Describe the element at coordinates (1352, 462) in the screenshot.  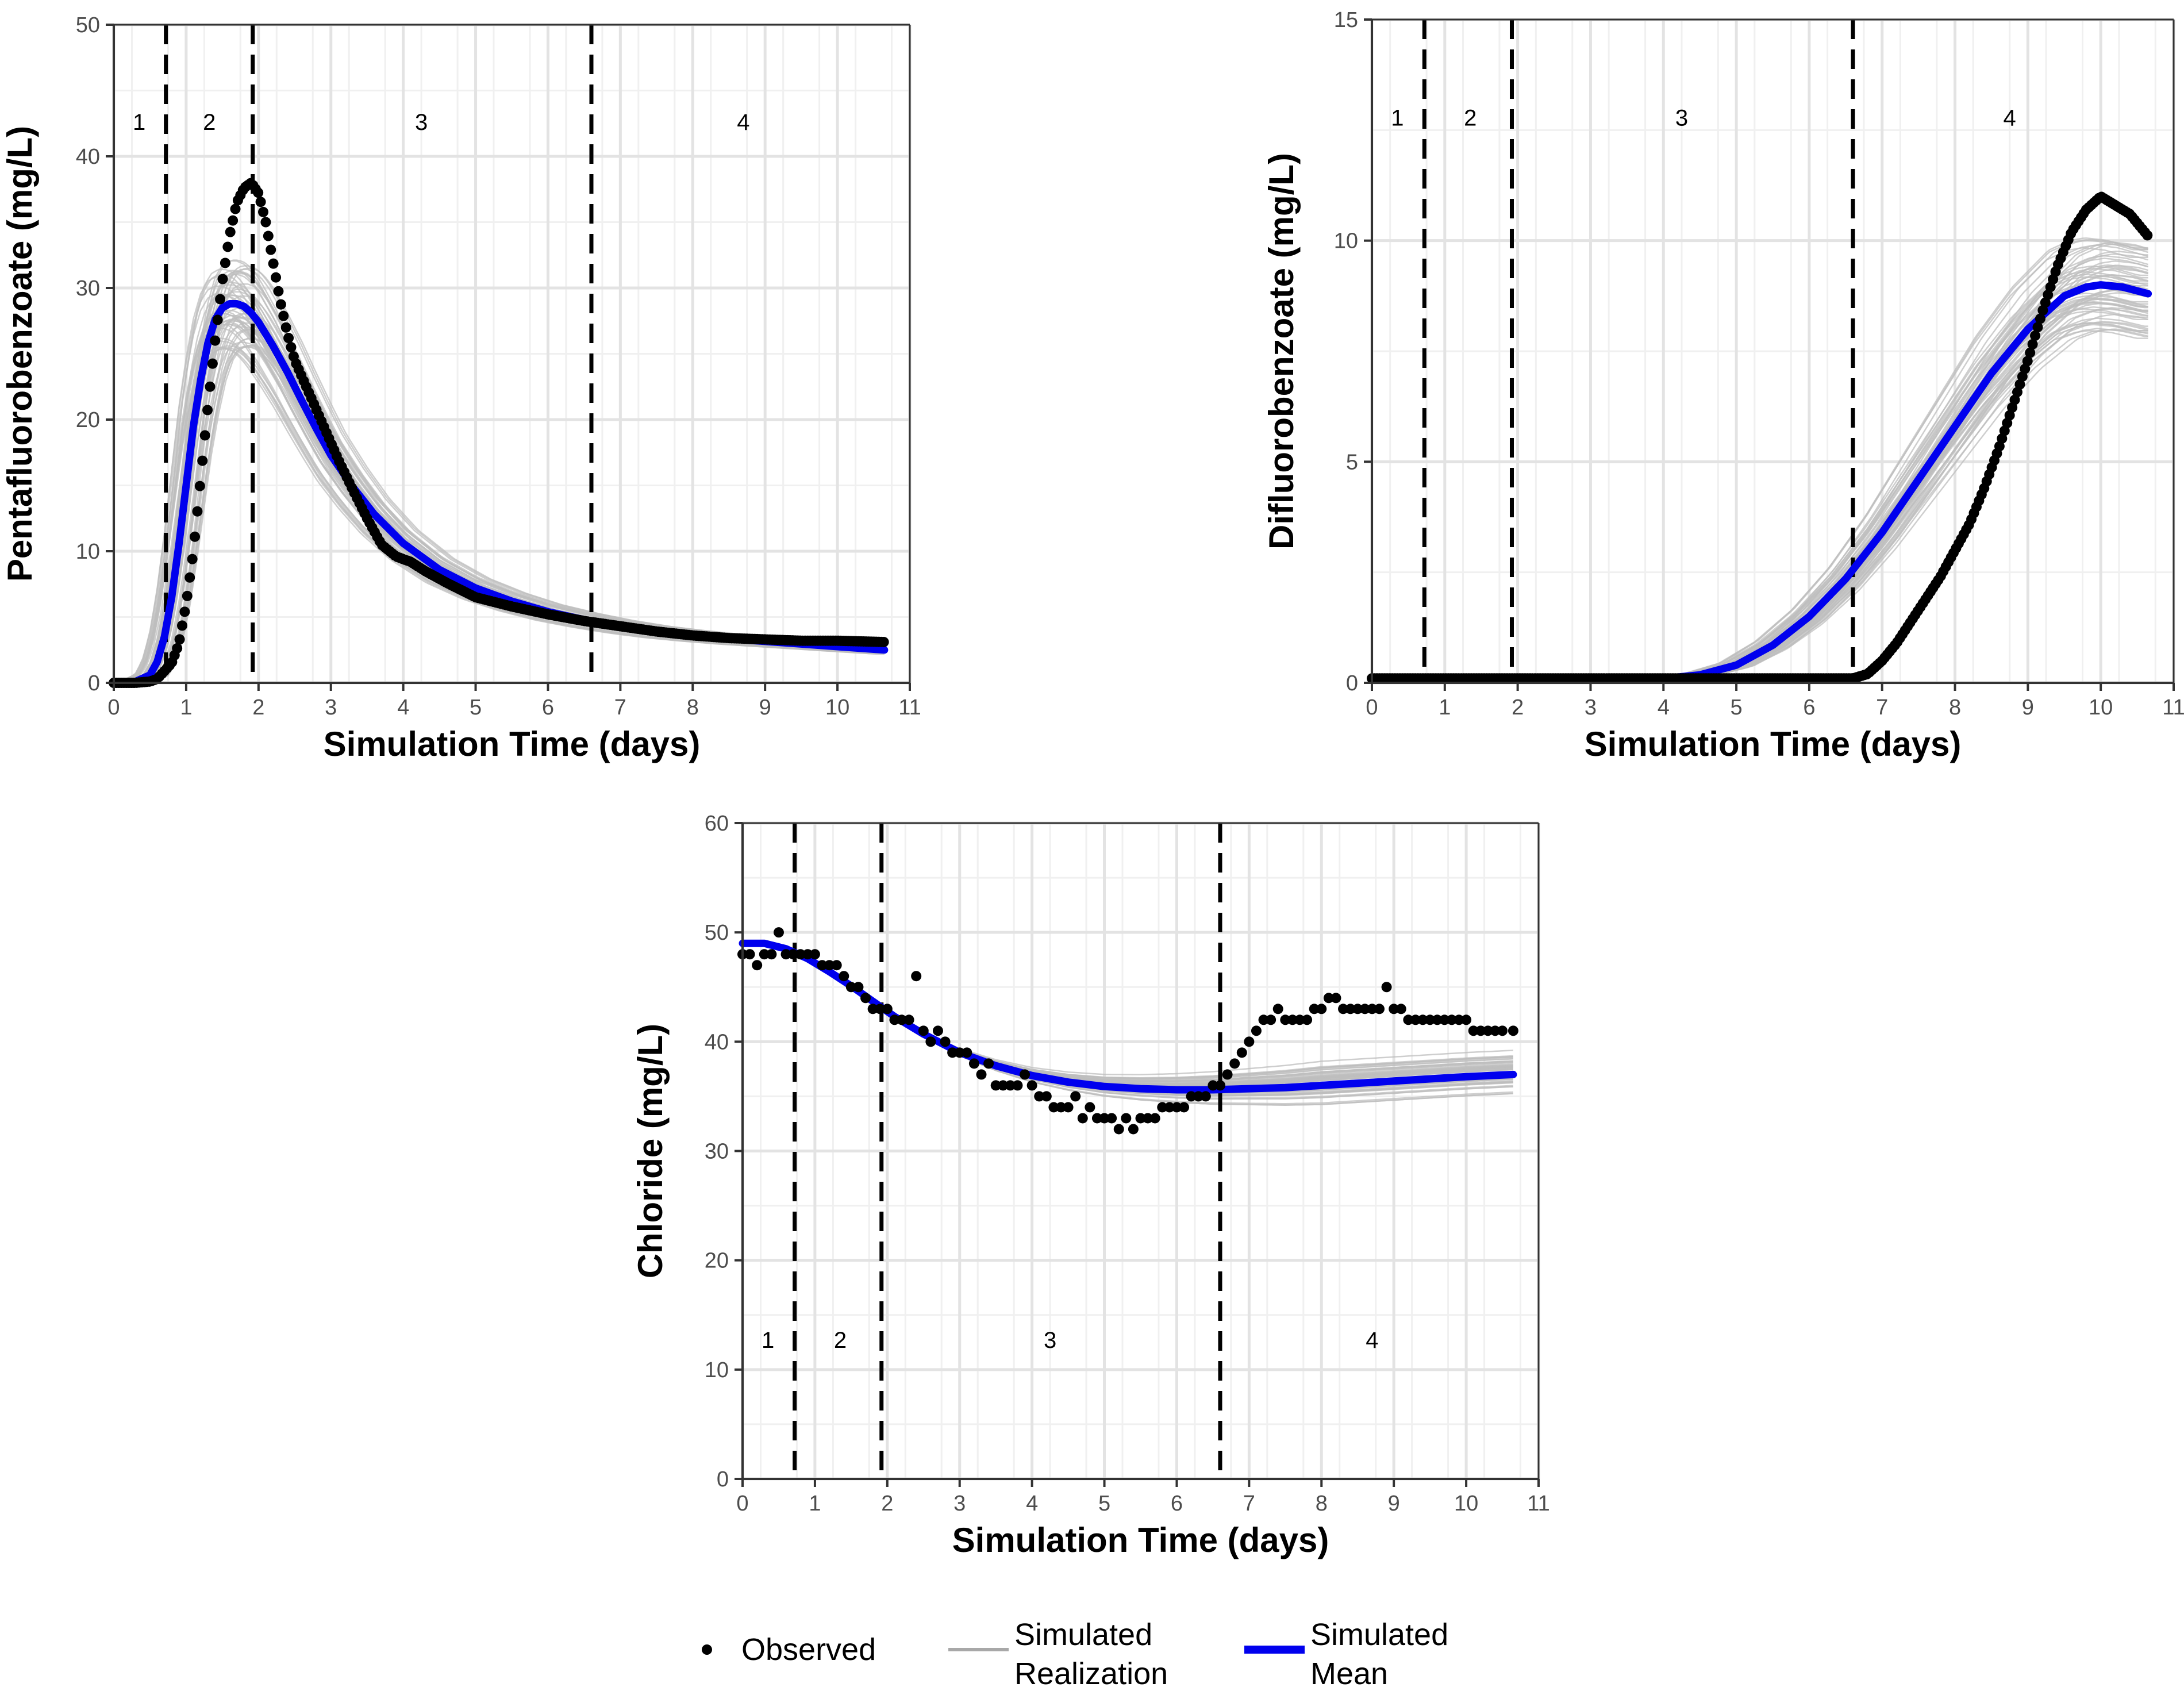
I see `y-tick-label: 5` at that location.